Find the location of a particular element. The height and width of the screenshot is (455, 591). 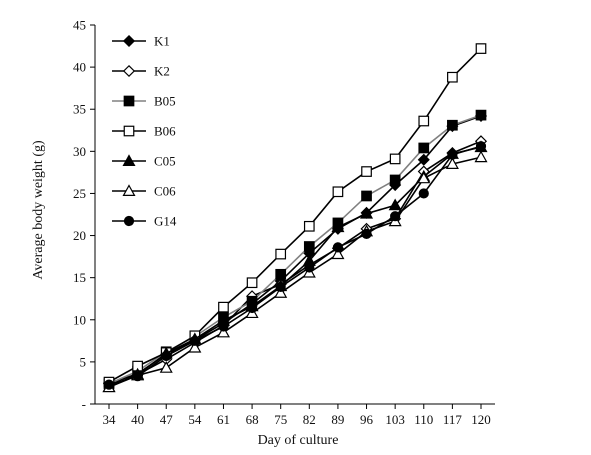

y-tick-label: 30 is located at coordinates (79, 151).